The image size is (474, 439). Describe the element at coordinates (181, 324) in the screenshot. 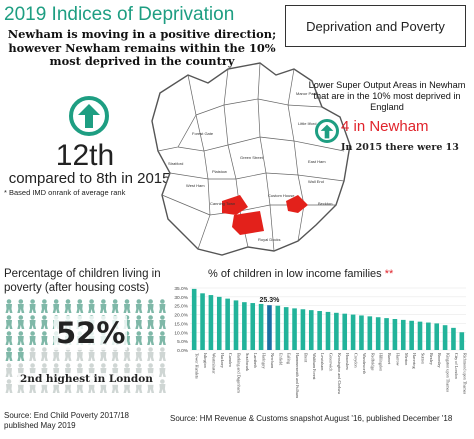

I see `y-tick-label: 15.0%` at that location.